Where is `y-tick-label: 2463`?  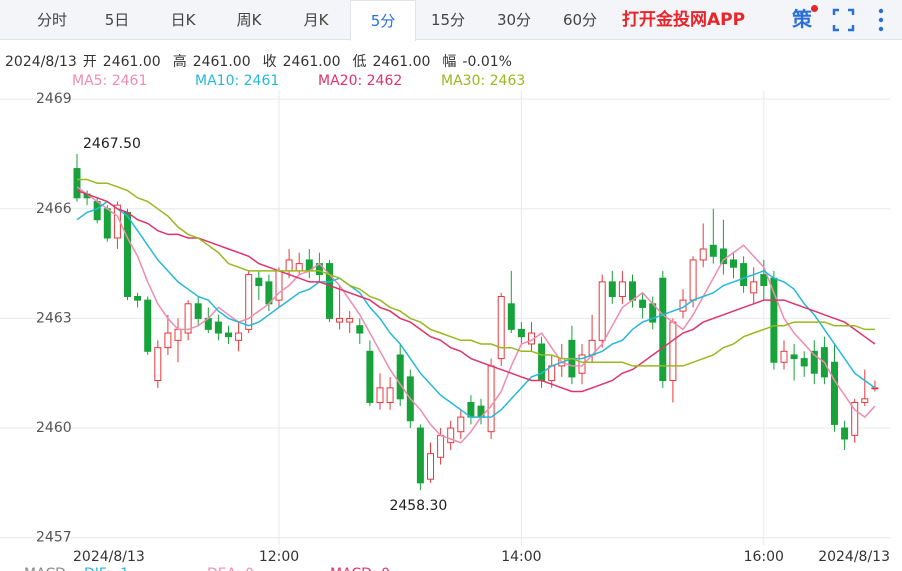 y-tick-label: 2463 is located at coordinates (54, 318).